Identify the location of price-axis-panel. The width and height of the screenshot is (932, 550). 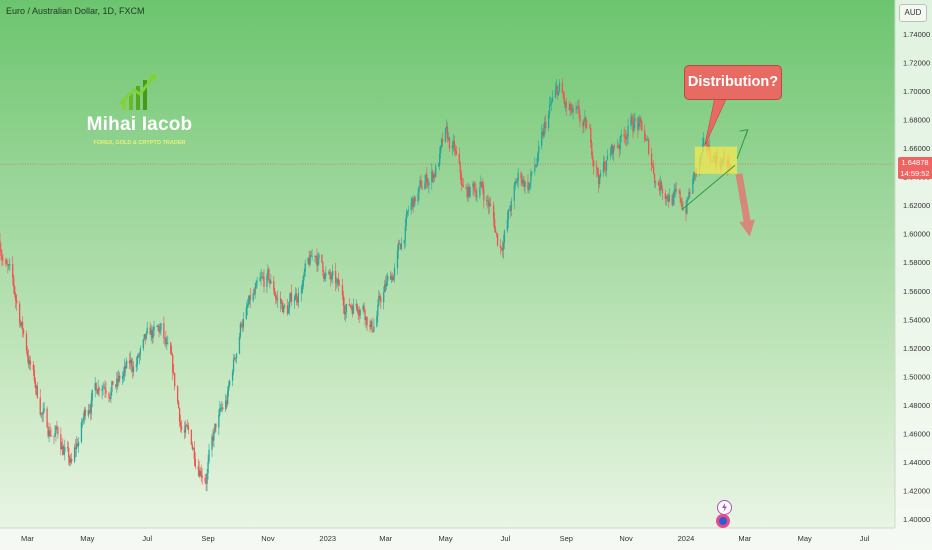
(913, 275).